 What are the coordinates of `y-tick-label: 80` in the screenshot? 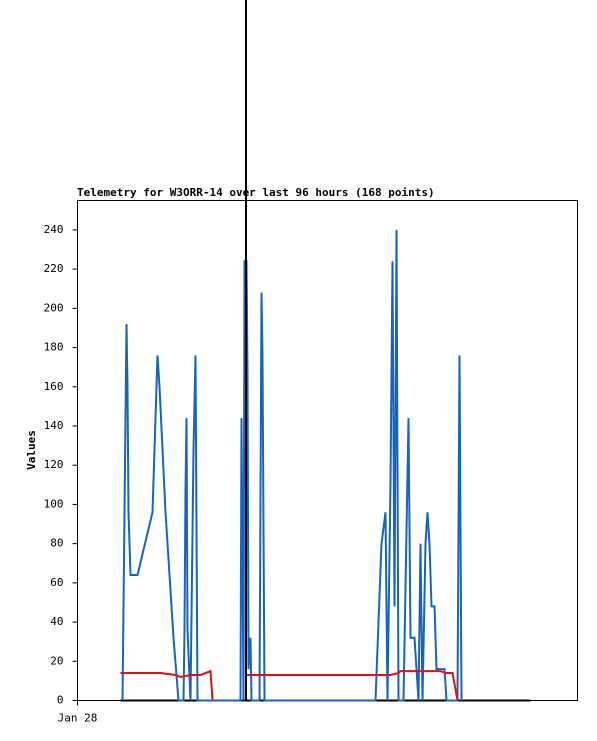 It's located at (56, 543).